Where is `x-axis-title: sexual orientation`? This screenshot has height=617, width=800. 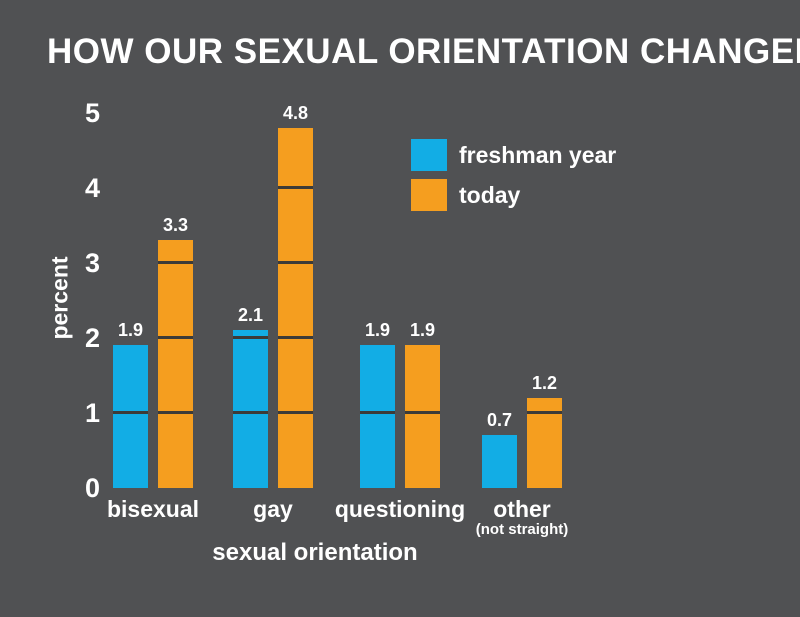
x-axis-title: sexual orientation is located at coordinates (315, 552).